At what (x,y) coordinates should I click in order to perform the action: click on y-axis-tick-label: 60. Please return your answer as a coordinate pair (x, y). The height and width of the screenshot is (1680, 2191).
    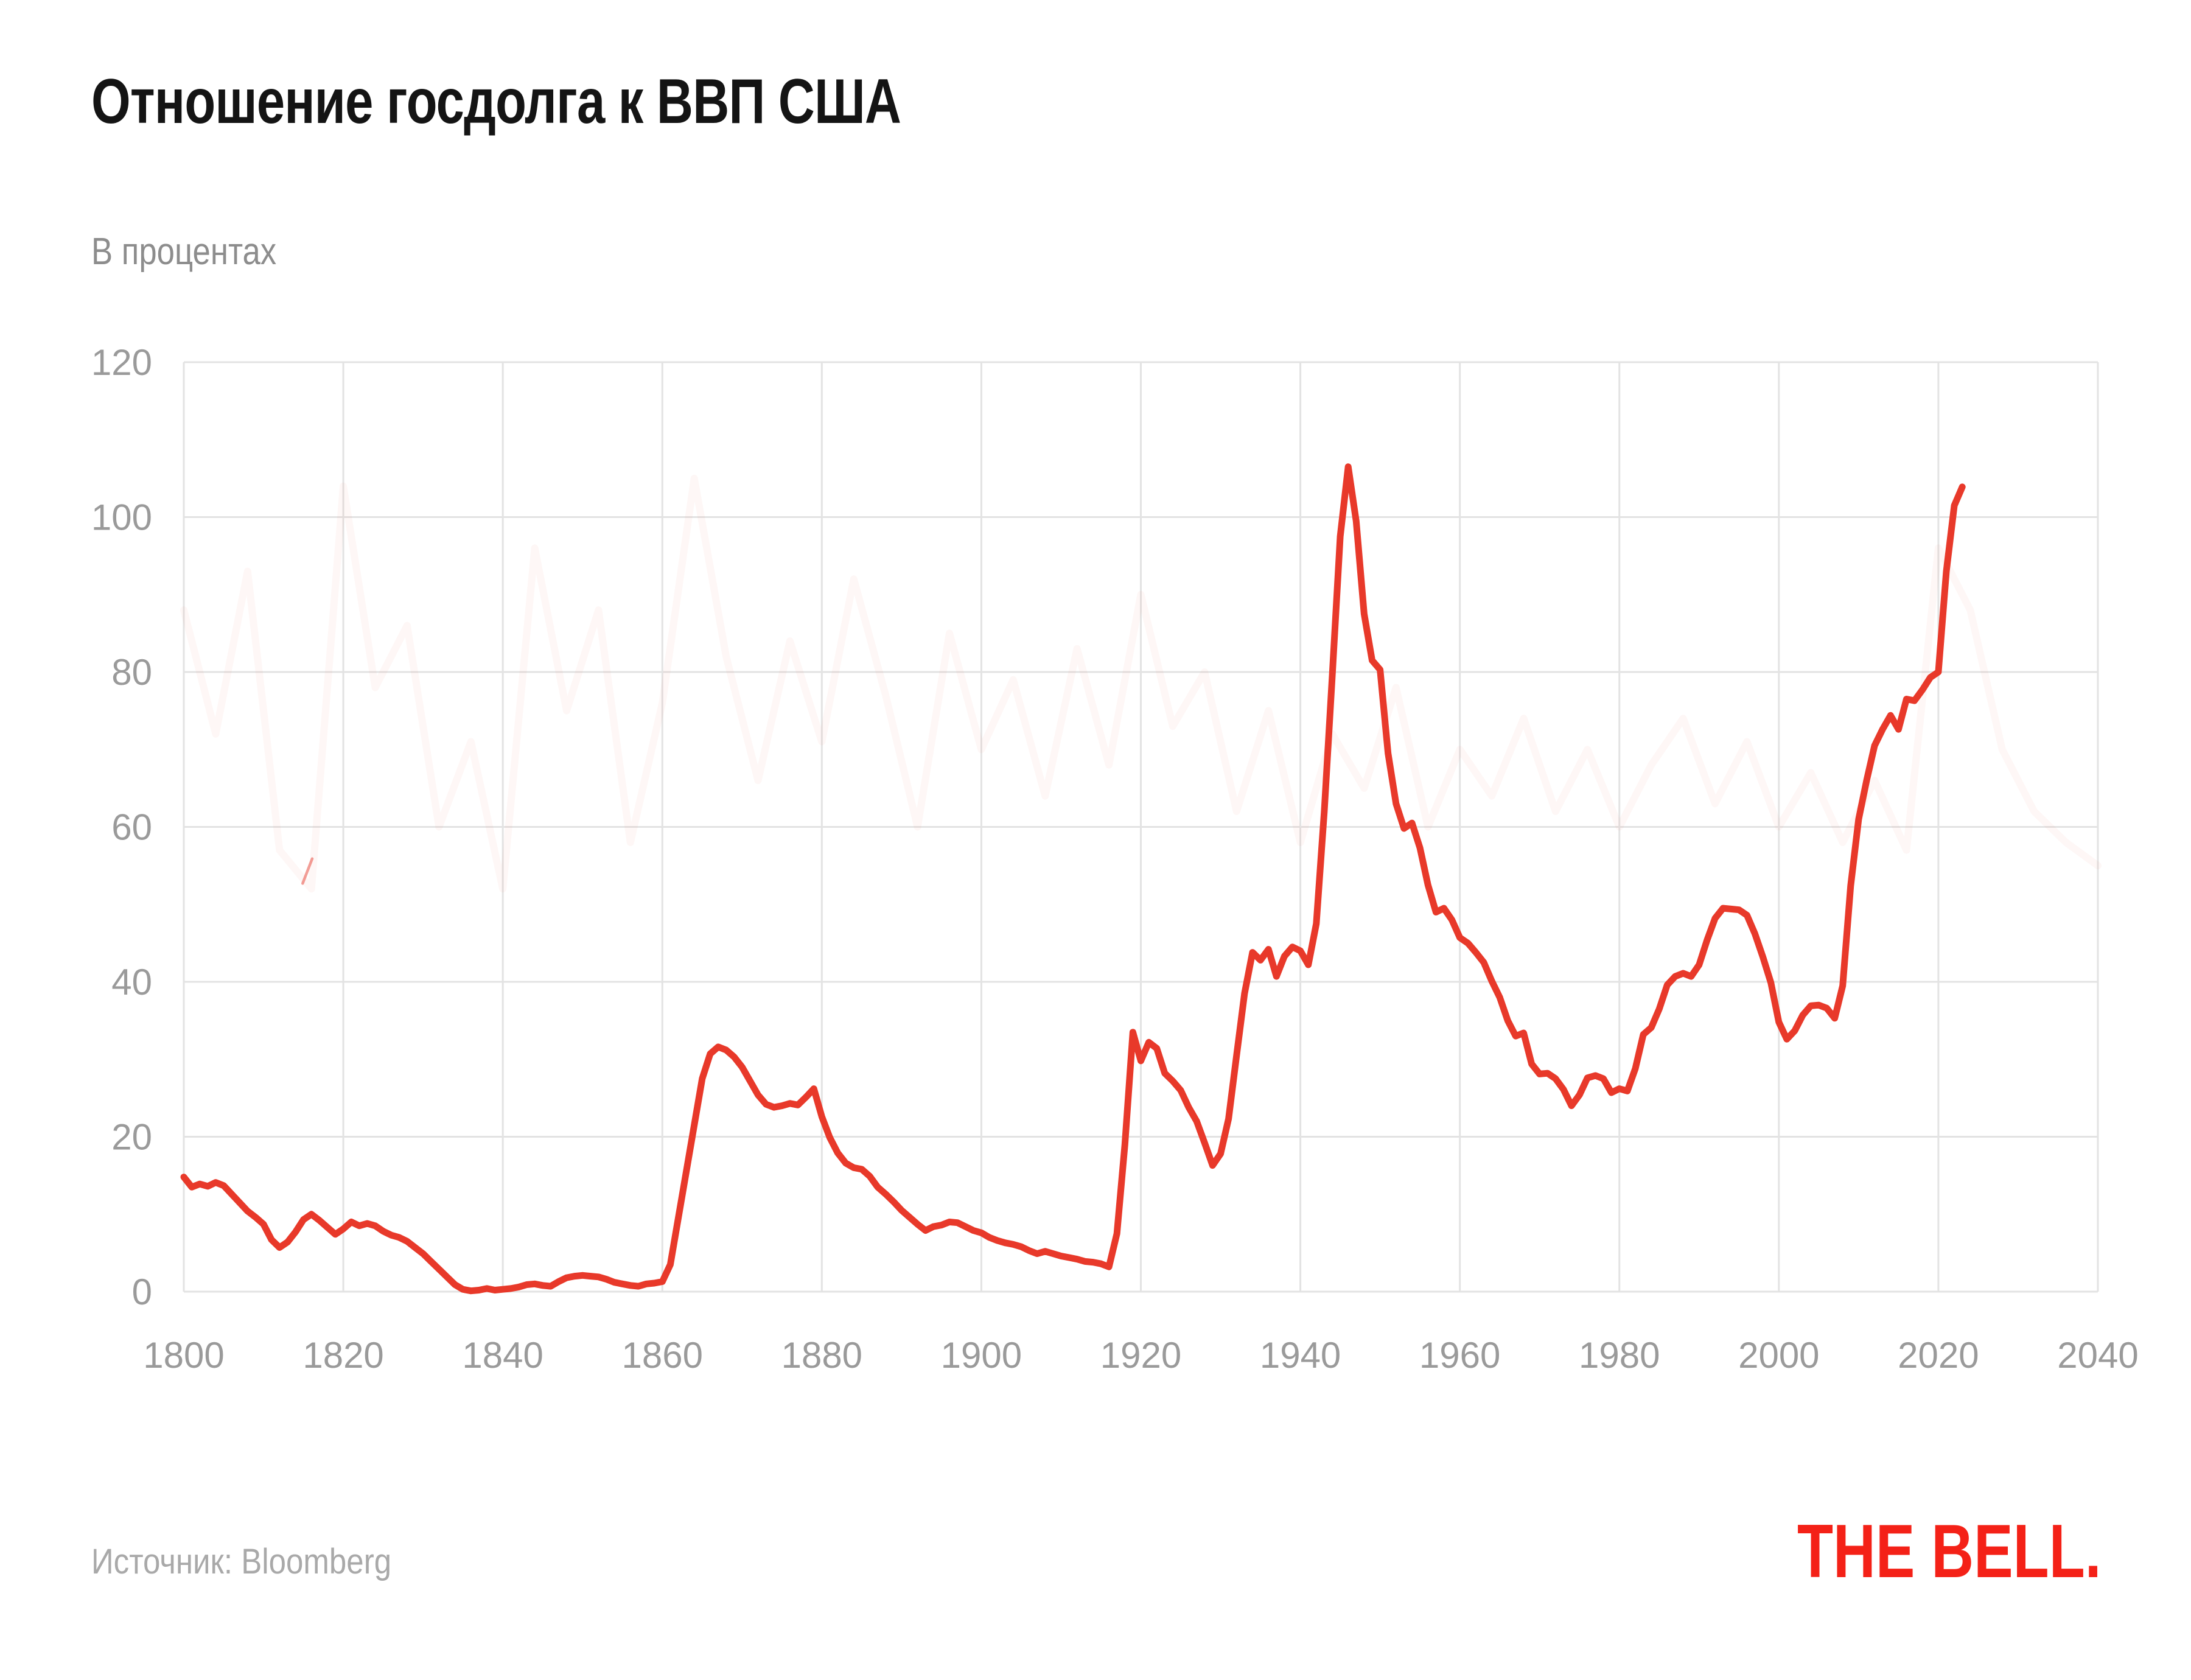
    Looking at the image, I should click on (131, 827).